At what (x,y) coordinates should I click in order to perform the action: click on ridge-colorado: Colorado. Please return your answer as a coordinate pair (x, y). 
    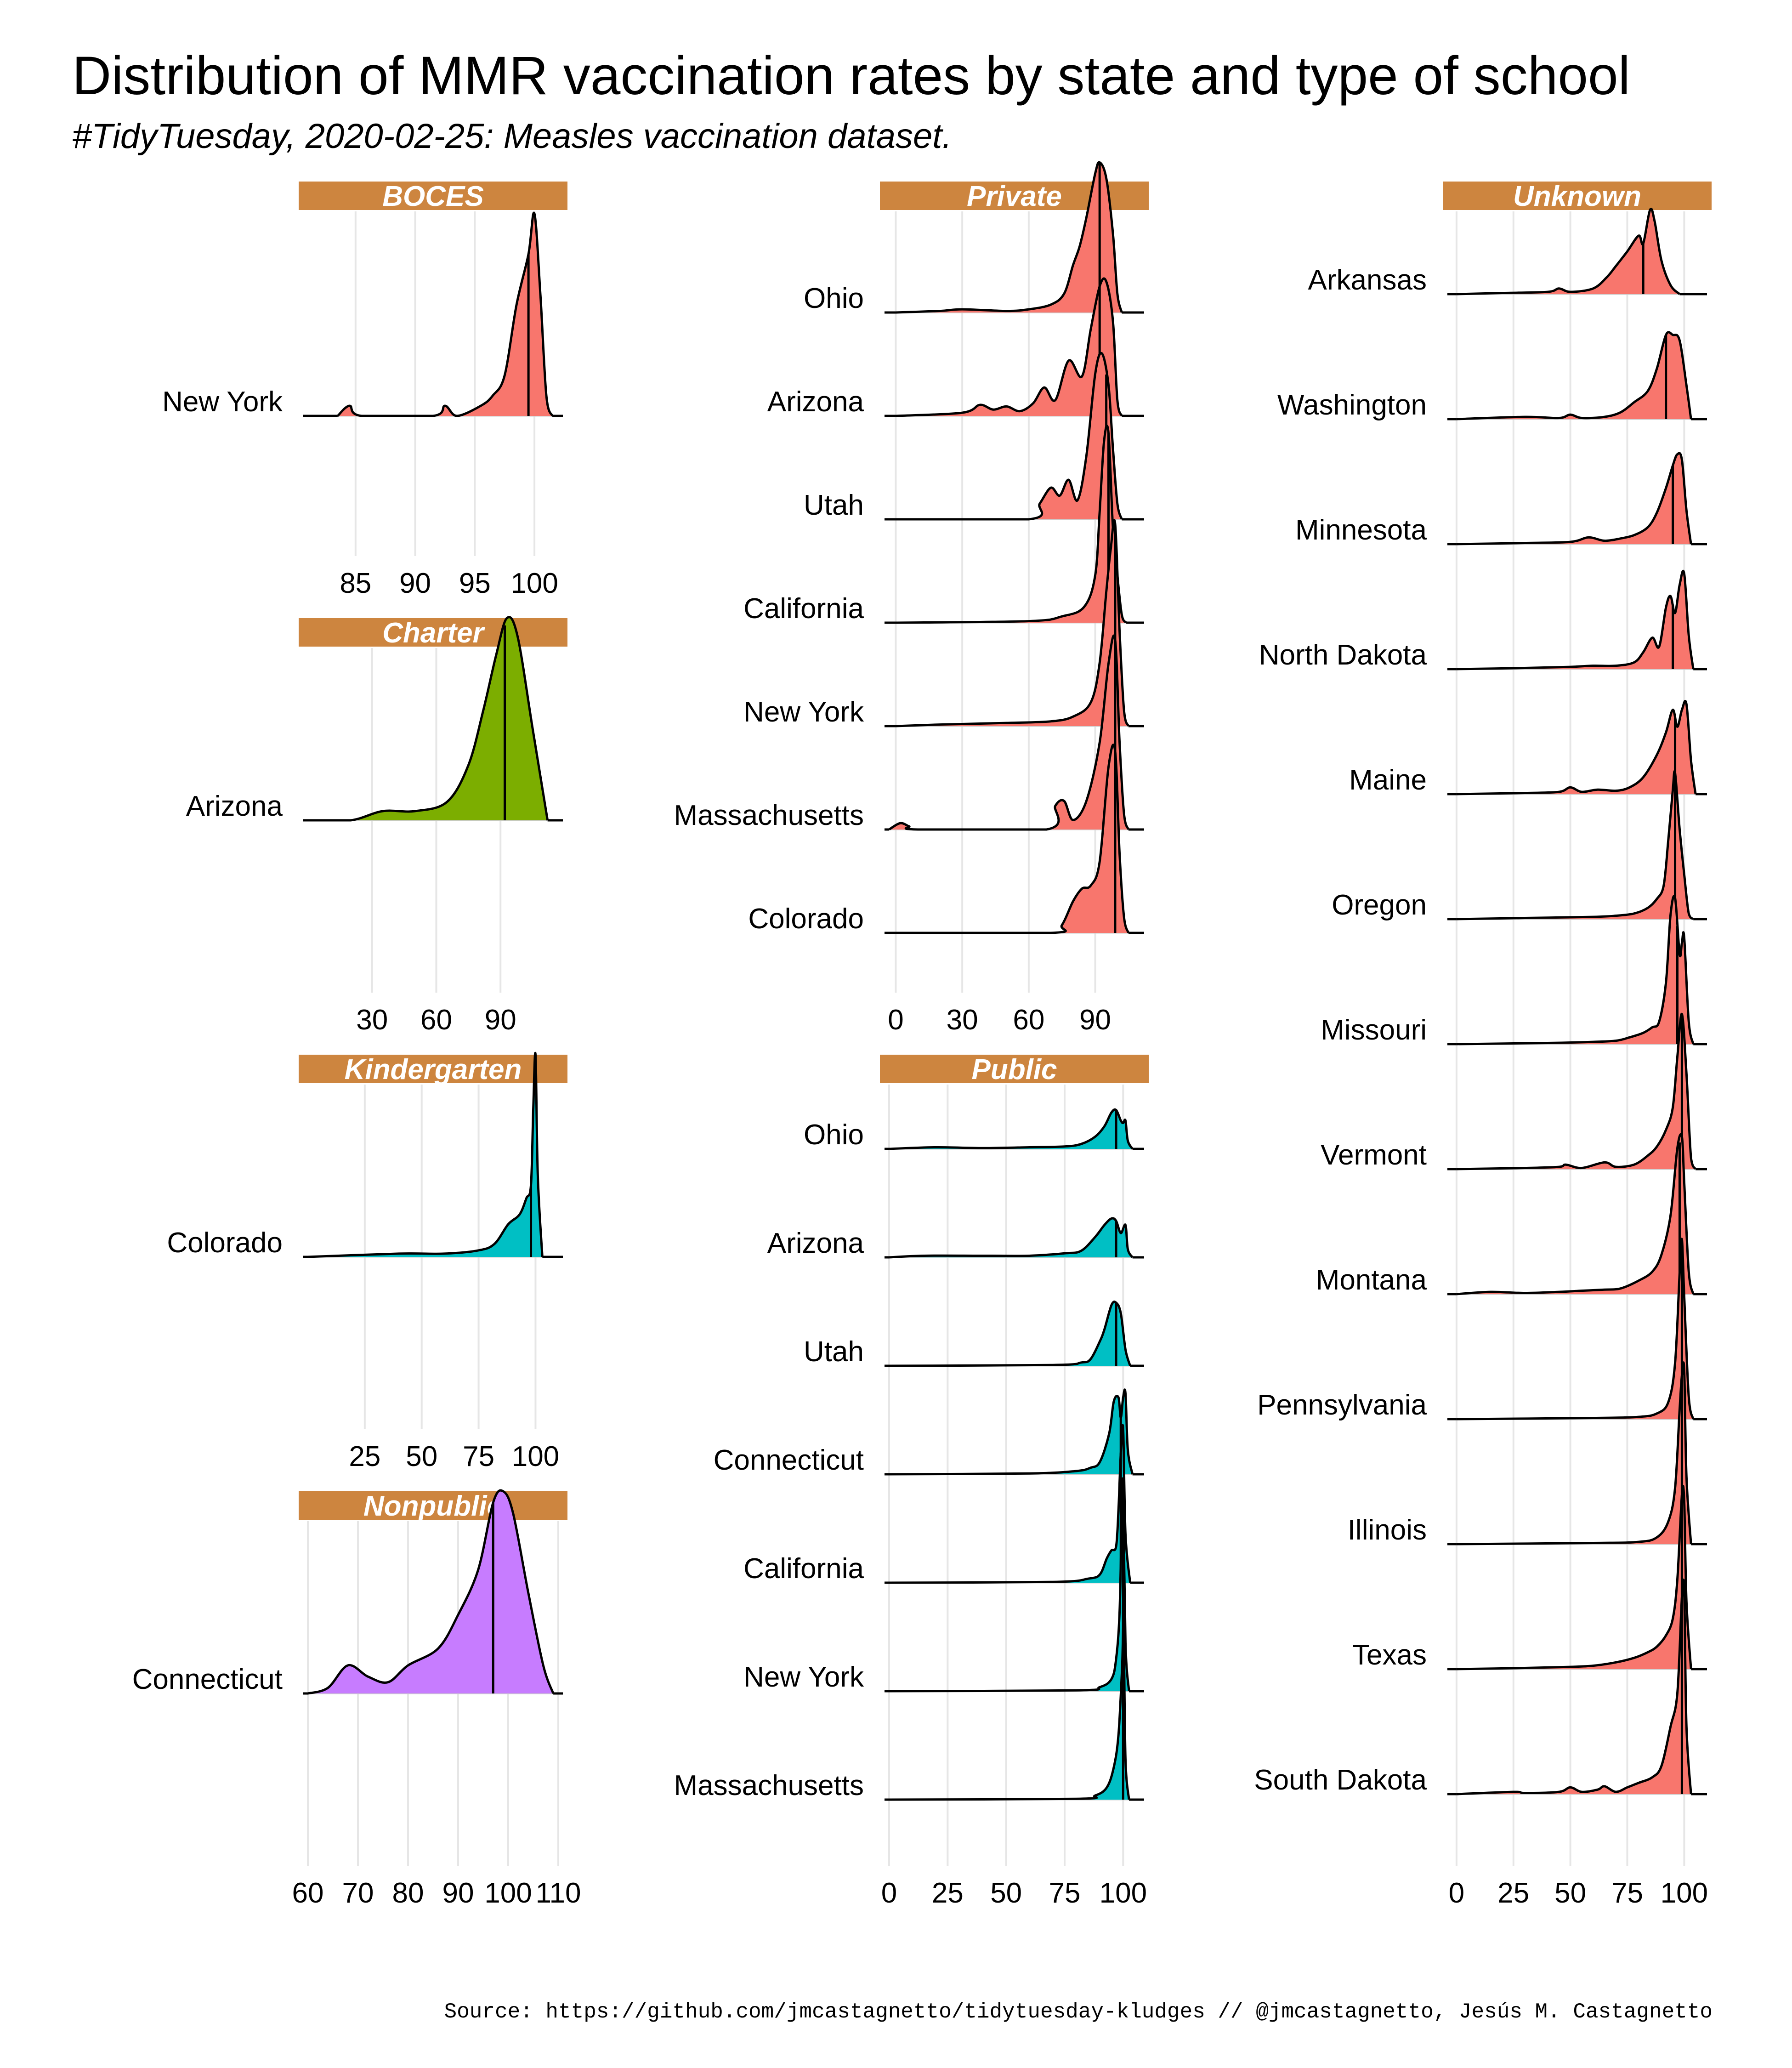
    Looking at the image, I should click on (365, 1155).